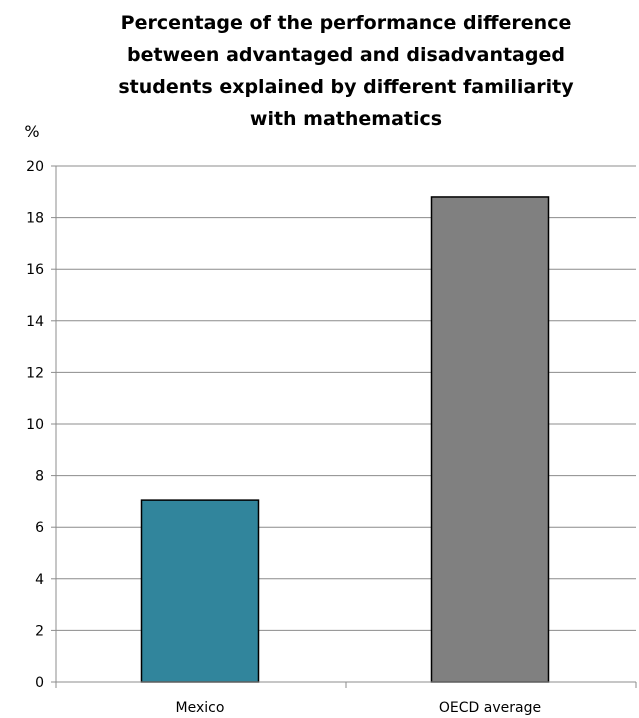  Describe the element at coordinates (35, 373) in the screenshot. I see `y-tick-label: 12` at that location.